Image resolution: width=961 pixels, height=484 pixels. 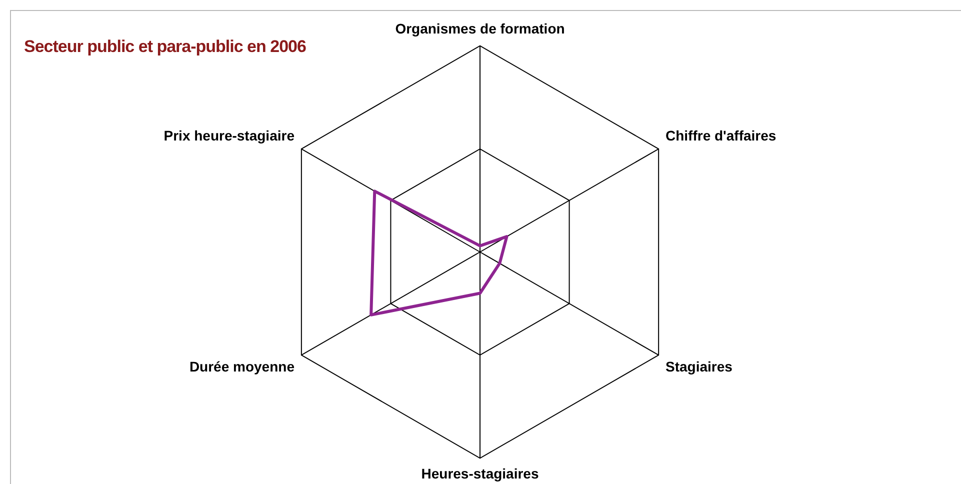 What do you see at coordinates (165, 47) in the screenshot?
I see `text: Secteur public et para-public en 2006` at bounding box center [165, 47].